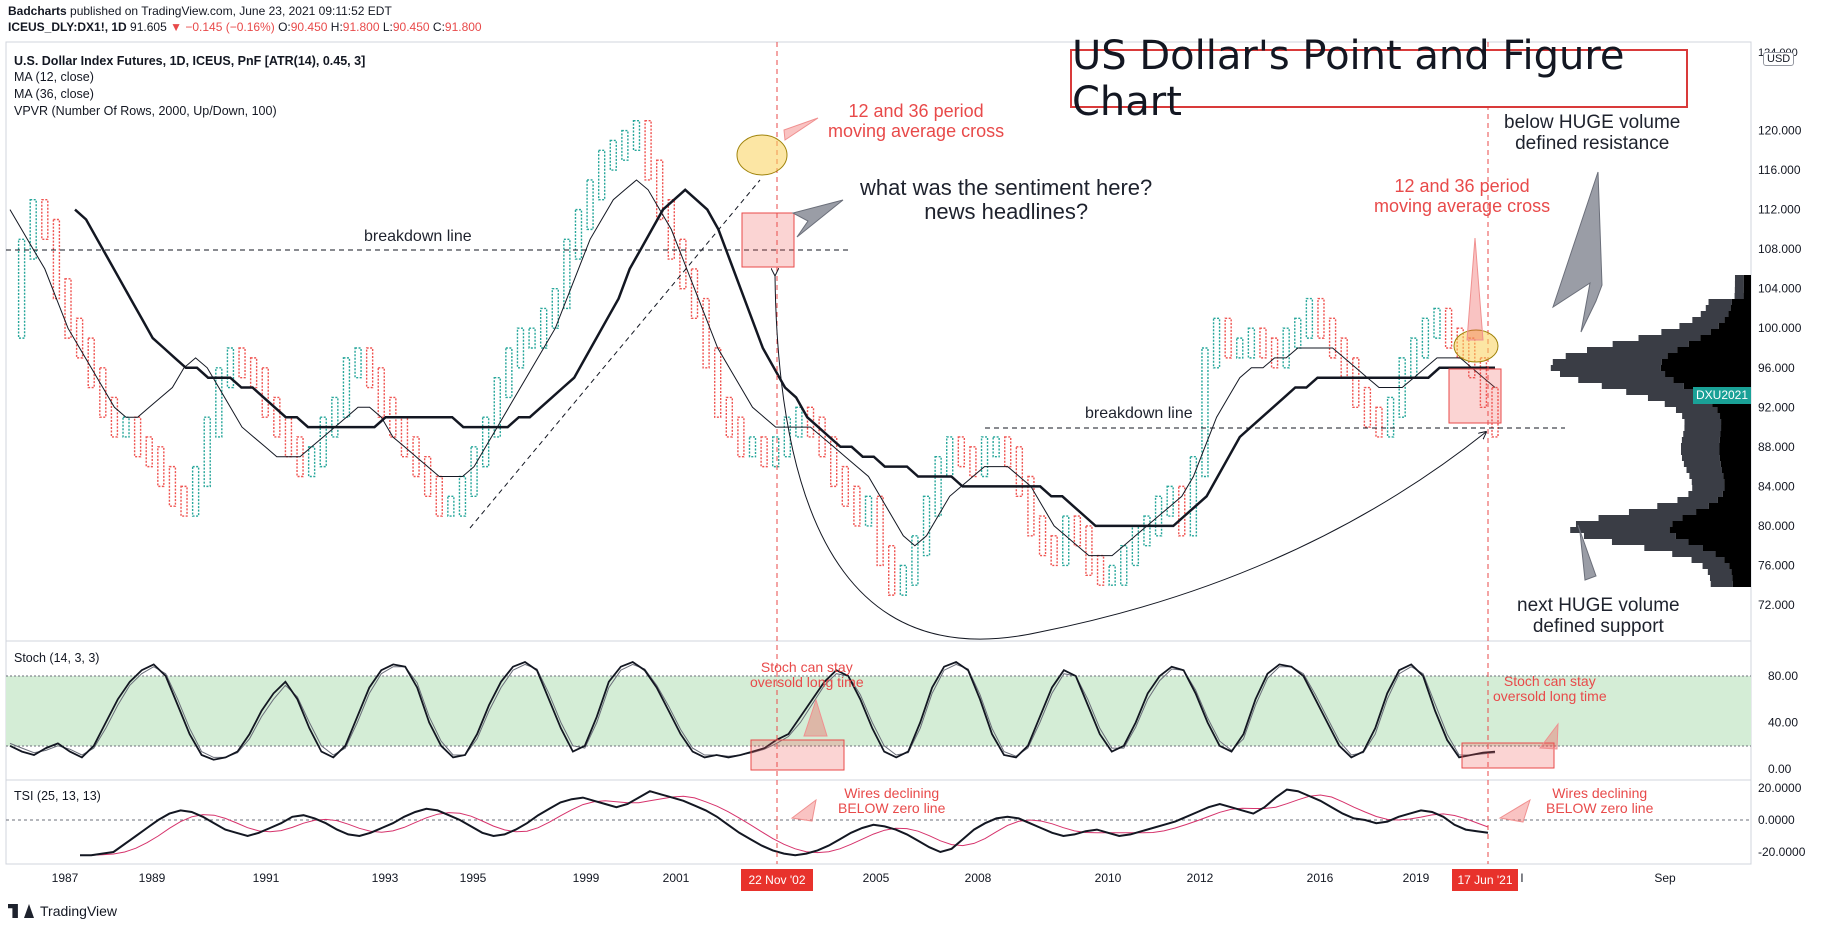  I want to click on time-tick-label: 1993, so click(385, 878).